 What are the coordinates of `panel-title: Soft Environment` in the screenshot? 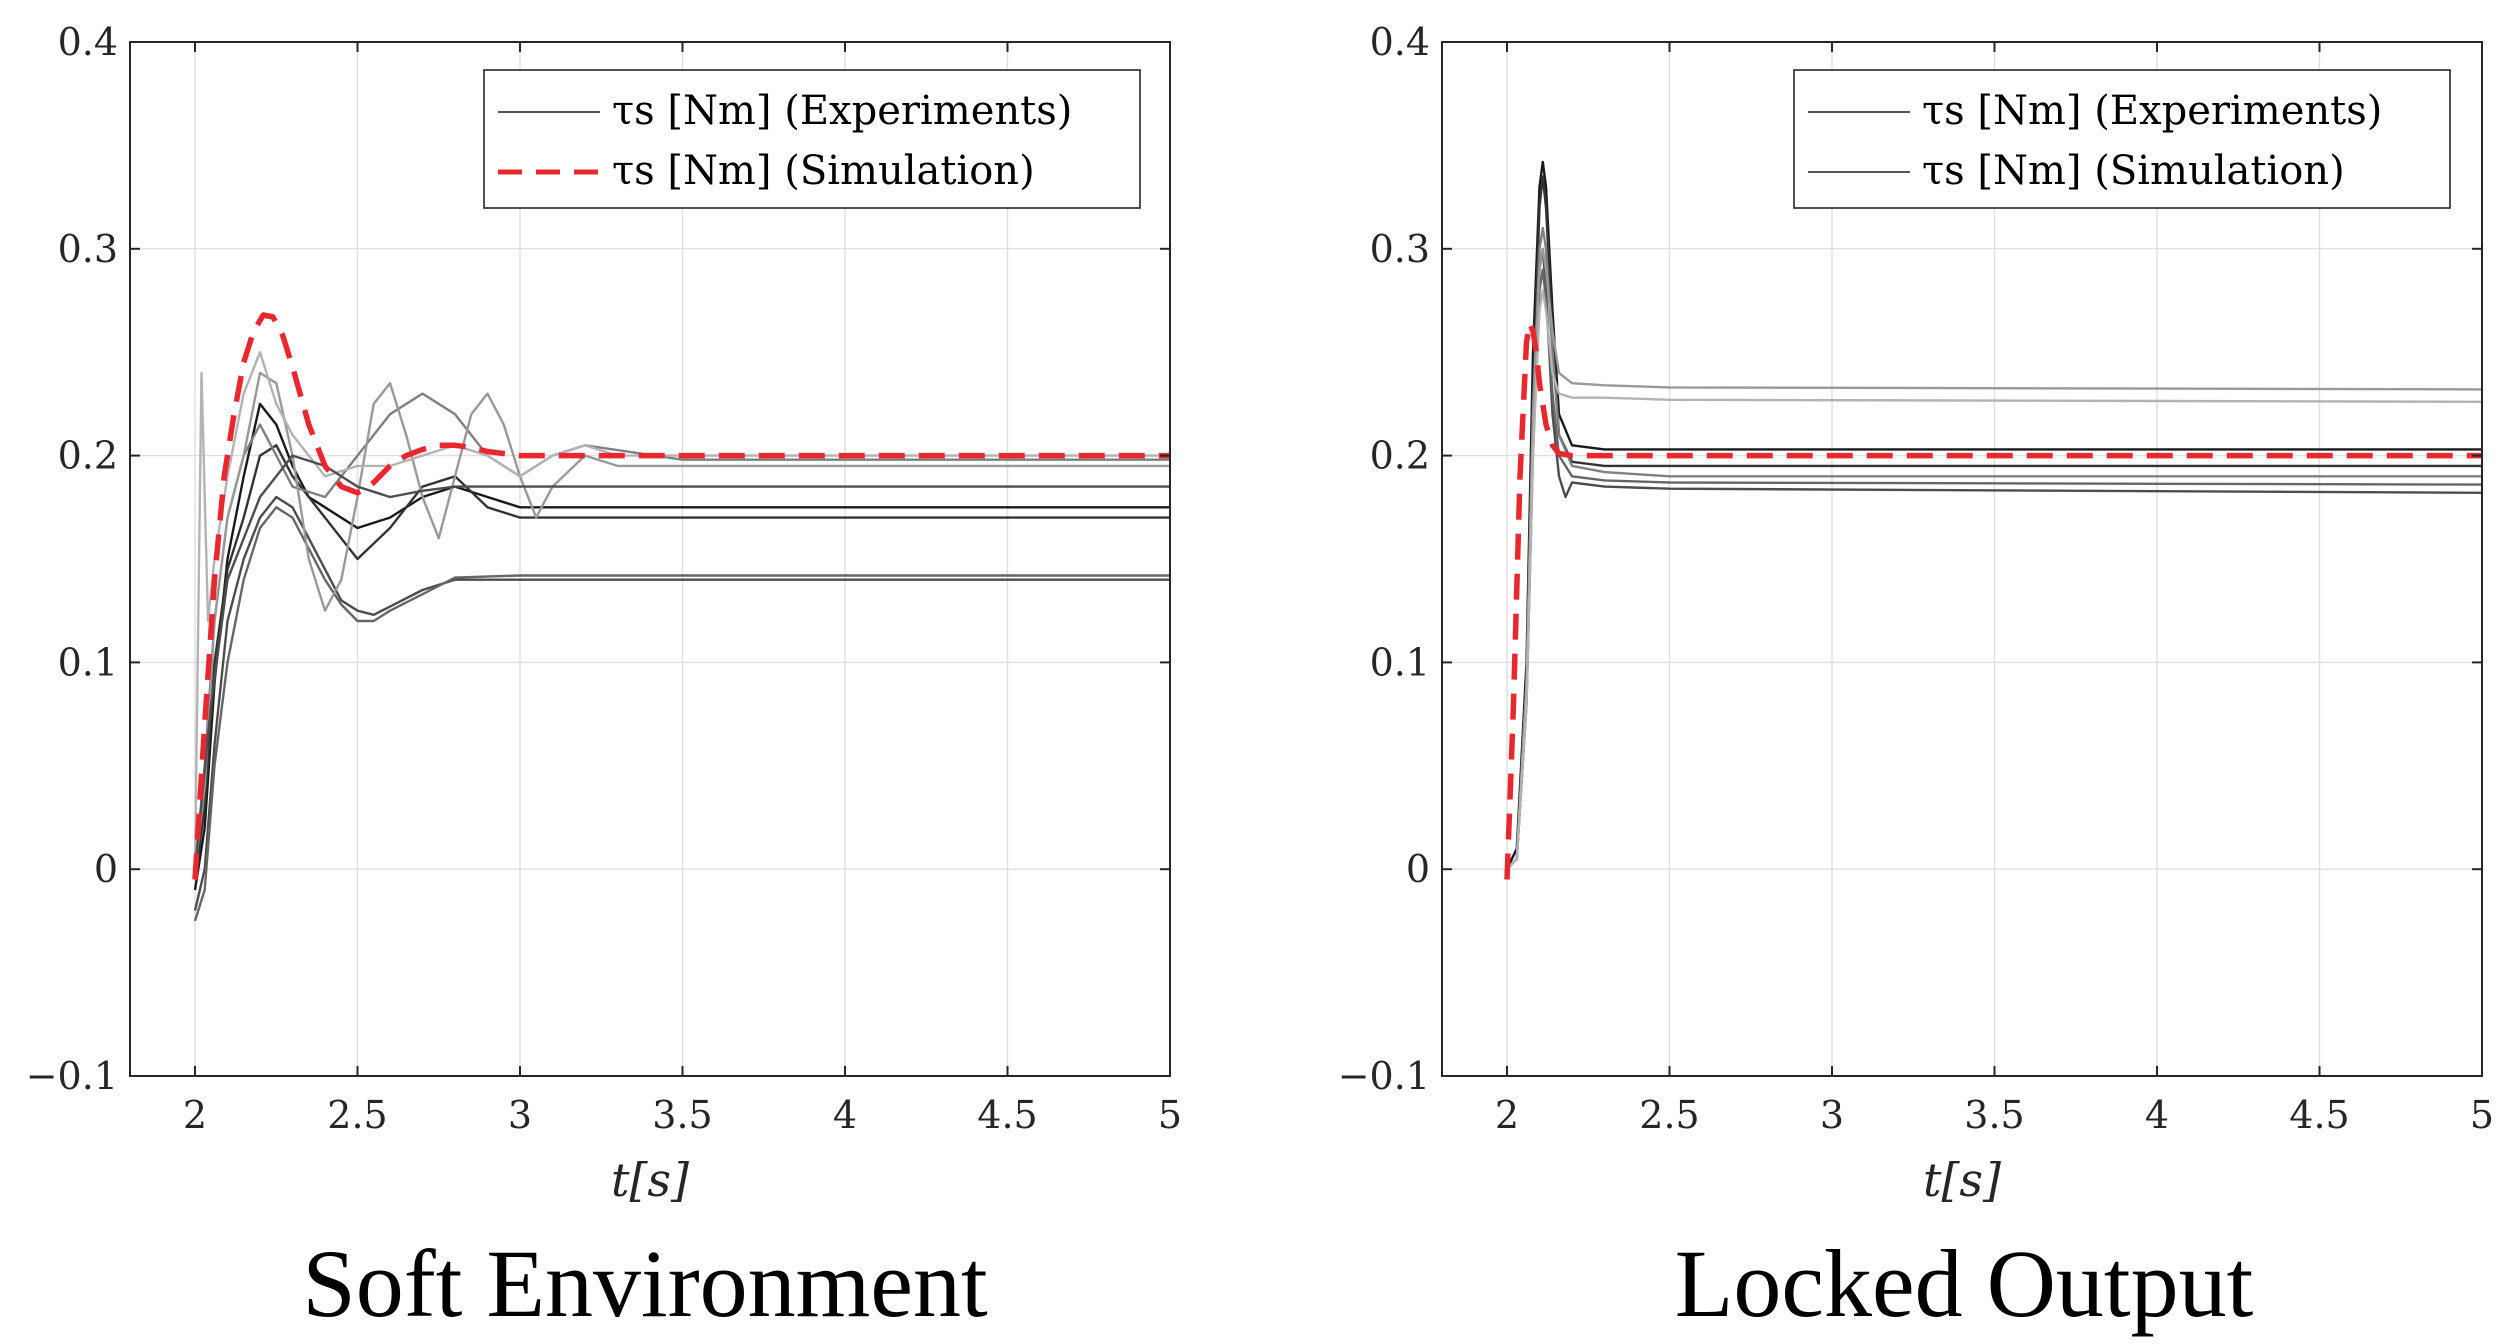 It's located at (645, 1283).